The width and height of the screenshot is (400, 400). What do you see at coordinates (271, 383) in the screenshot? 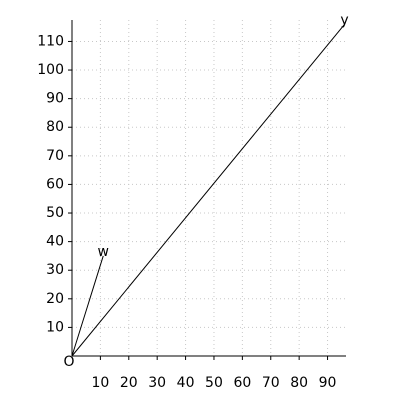
I see `x-tick-label: 70` at bounding box center [271, 383].